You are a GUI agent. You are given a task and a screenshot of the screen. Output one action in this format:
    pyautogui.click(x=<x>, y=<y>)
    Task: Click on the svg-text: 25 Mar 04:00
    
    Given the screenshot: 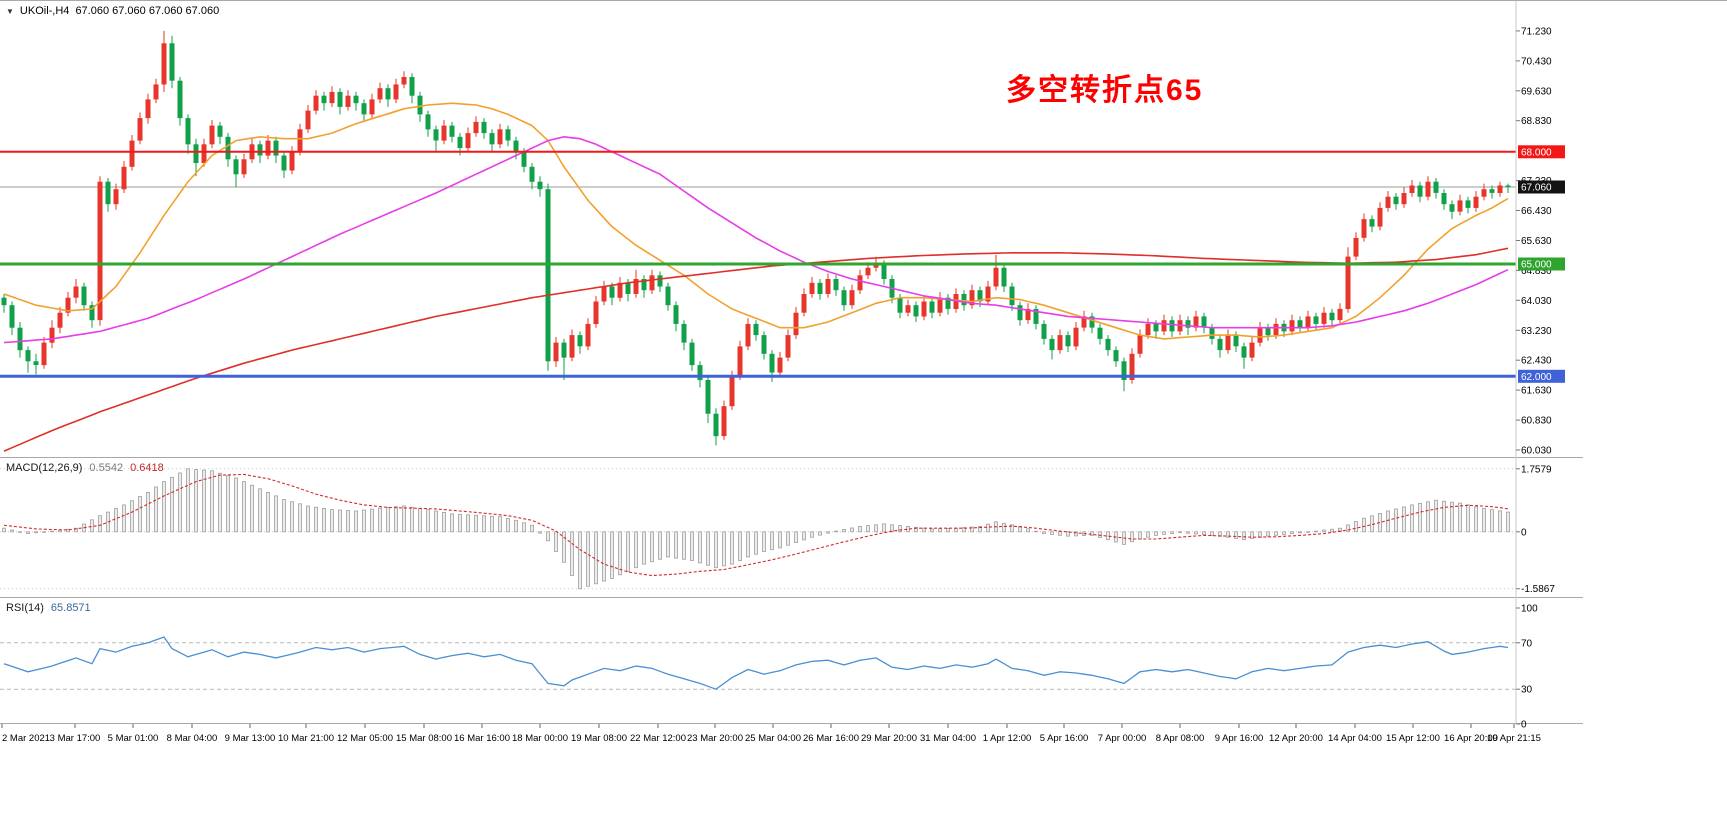 What is the action you would take?
    pyautogui.click(x=773, y=738)
    